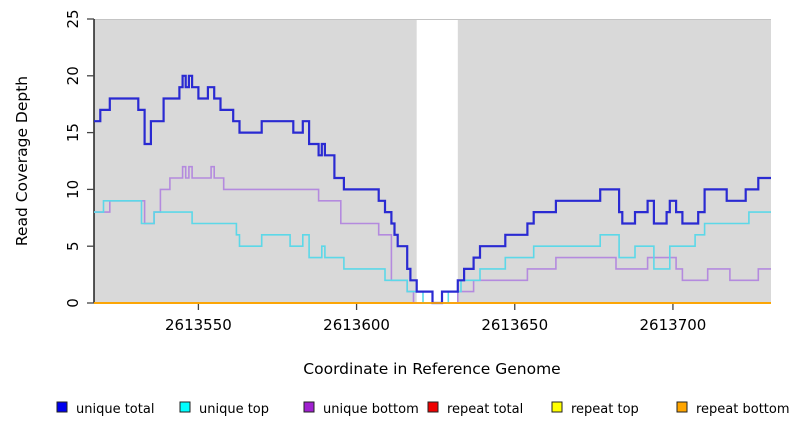  What do you see at coordinates (433, 407) in the screenshot?
I see `legend-swatch-repeat-total` at bounding box center [433, 407].